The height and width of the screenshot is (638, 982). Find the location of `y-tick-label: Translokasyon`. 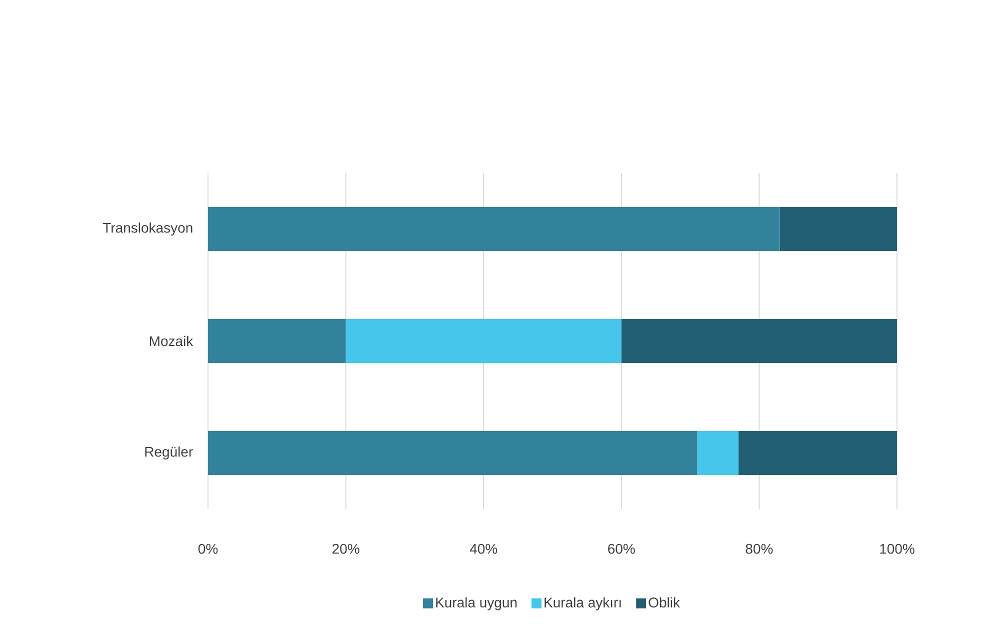

y-tick-label: Translokasyon is located at coordinates (147, 229).